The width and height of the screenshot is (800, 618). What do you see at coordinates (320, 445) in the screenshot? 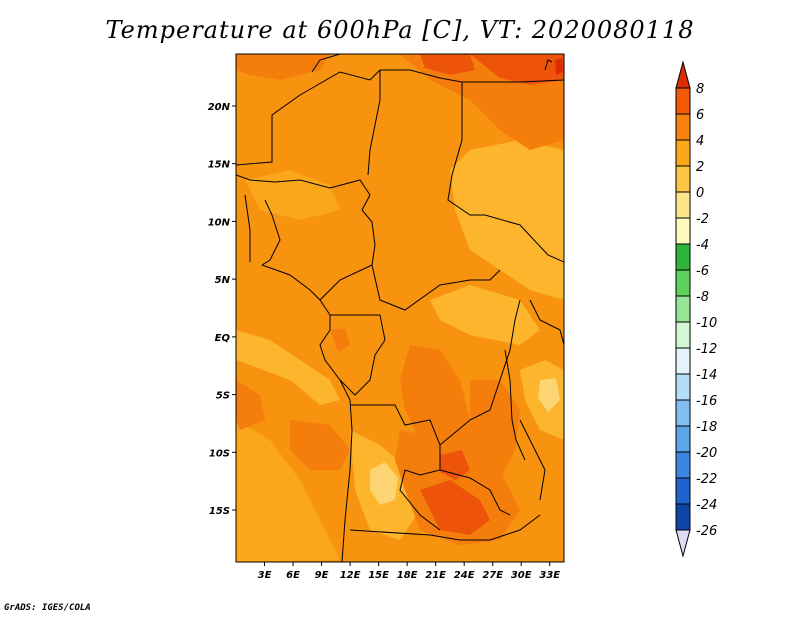
I see `field-4to6-atlantic` at bounding box center [320, 445].